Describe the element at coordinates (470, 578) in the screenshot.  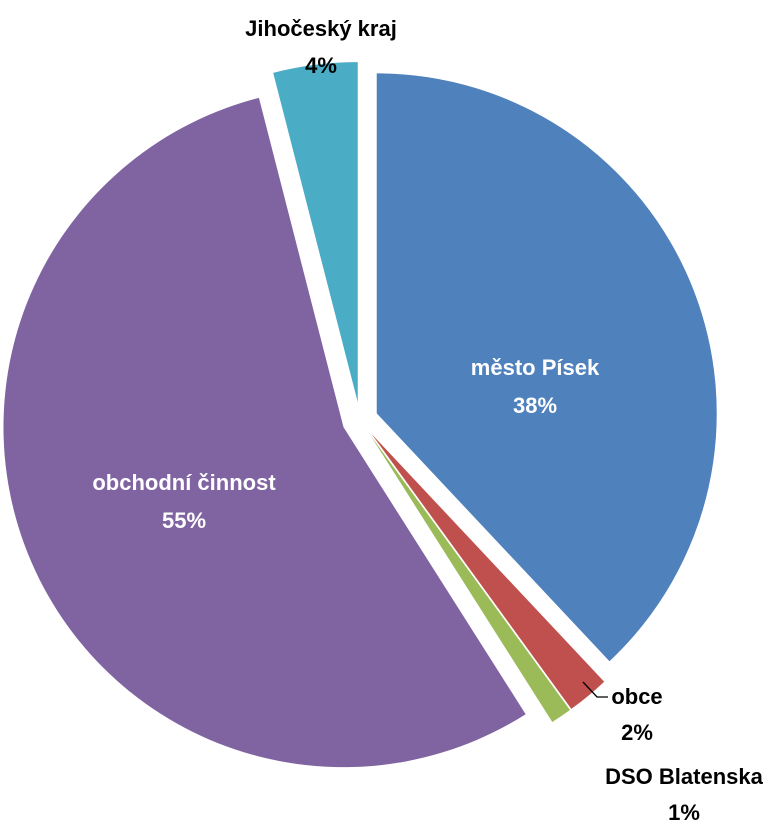
I see `slice-dso-blatenska` at that location.